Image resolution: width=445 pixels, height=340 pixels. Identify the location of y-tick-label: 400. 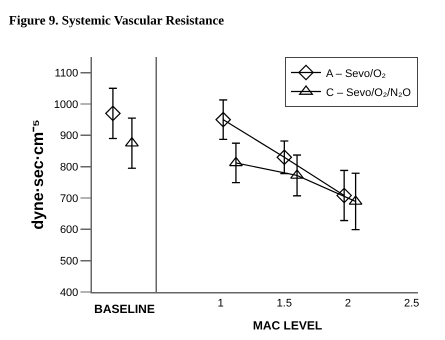
(69, 292).